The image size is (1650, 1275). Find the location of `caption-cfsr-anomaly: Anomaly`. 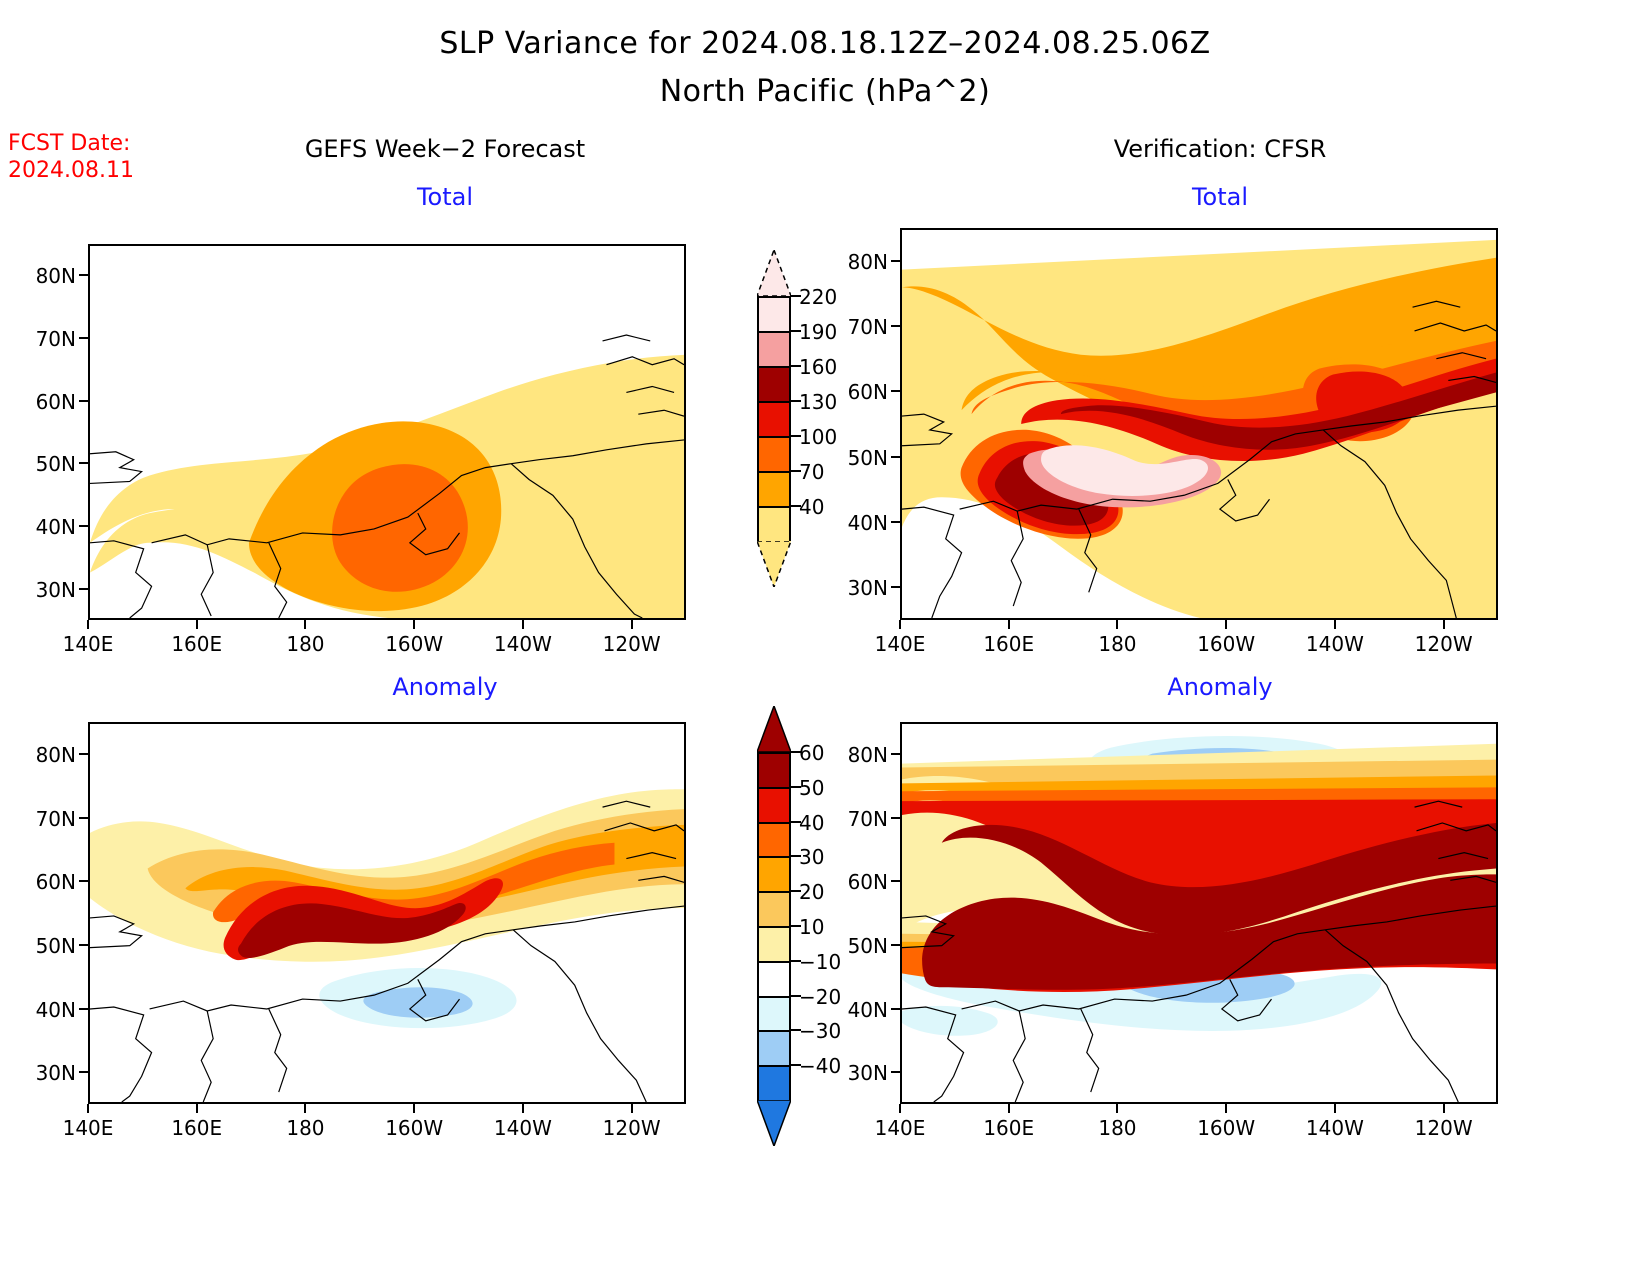

caption-cfsr-anomaly: Anomaly is located at coordinates (1220, 687).